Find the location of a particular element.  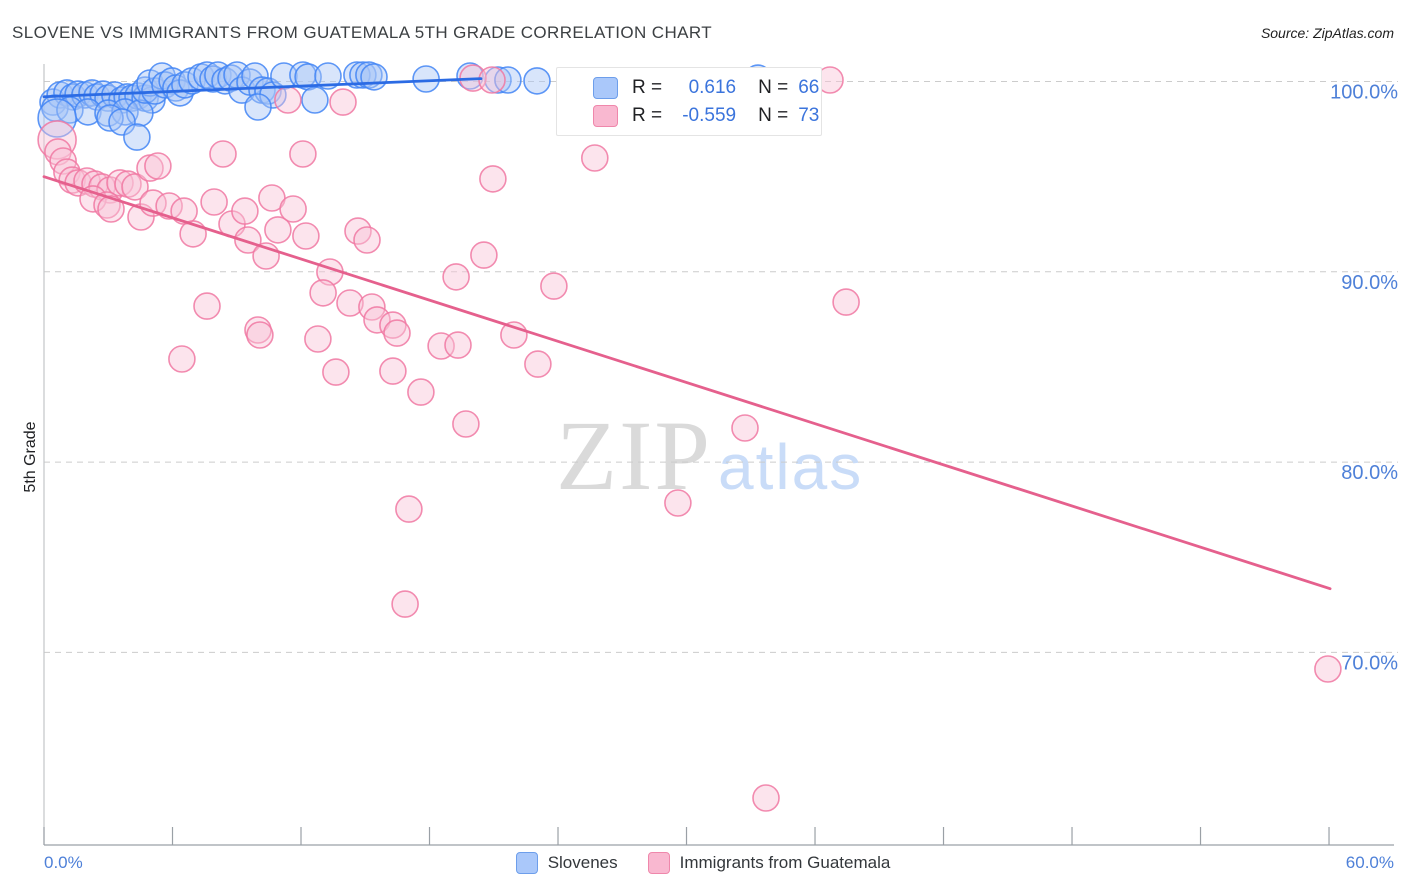

legend-item-guatemala: Immigrants from Guatemala is located at coordinates (769, 863).